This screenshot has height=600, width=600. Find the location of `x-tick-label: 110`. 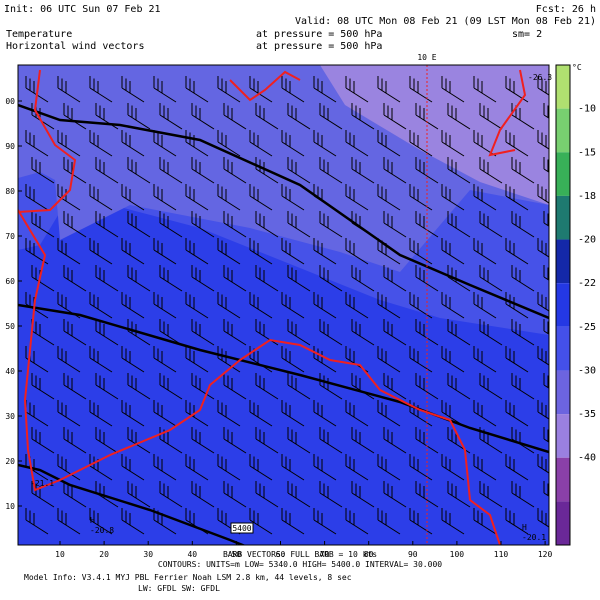

x-tick-label: 110 is located at coordinates (501, 554).